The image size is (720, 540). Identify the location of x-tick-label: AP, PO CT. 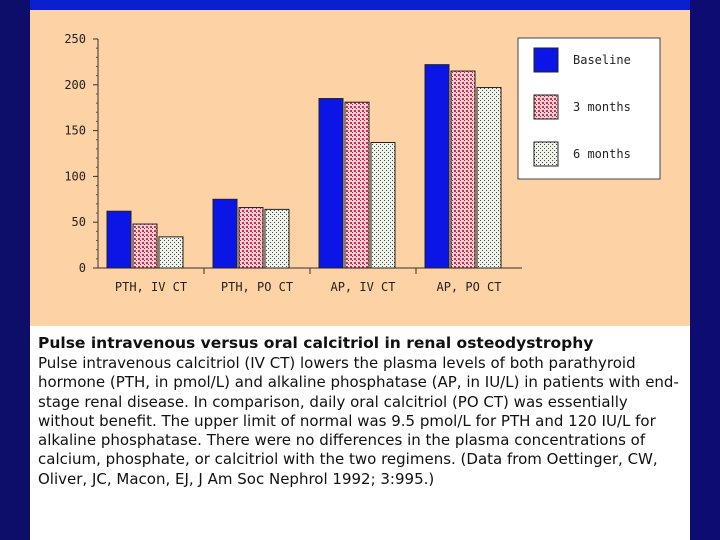
(468, 287).